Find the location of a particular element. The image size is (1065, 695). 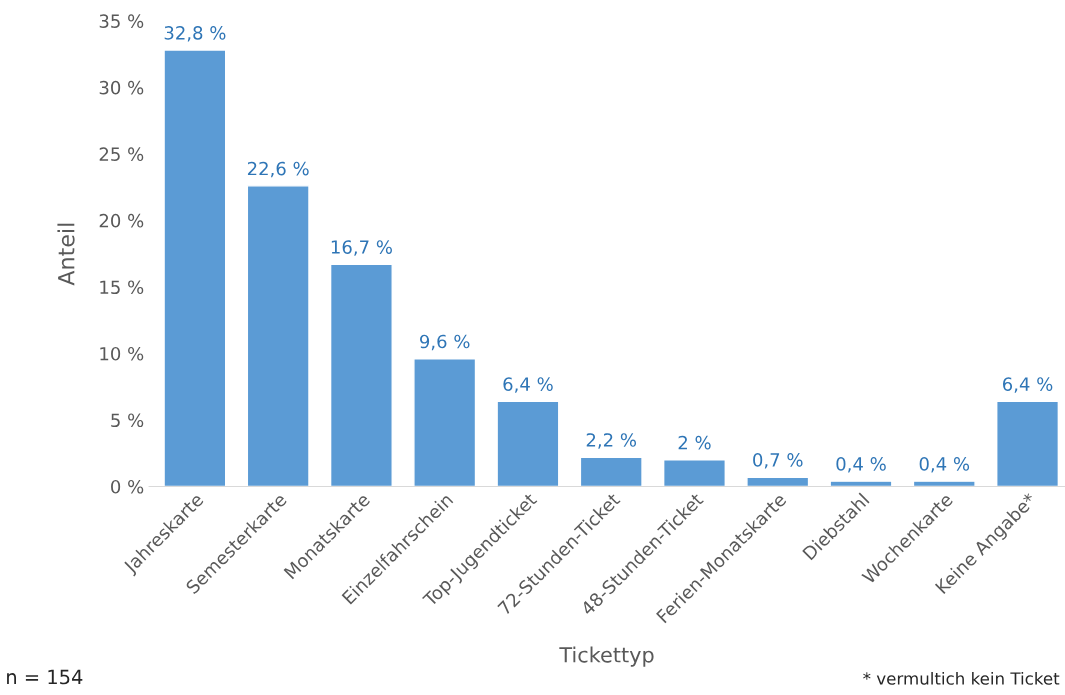

data-label: 32,8 % is located at coordinates (195, 34).